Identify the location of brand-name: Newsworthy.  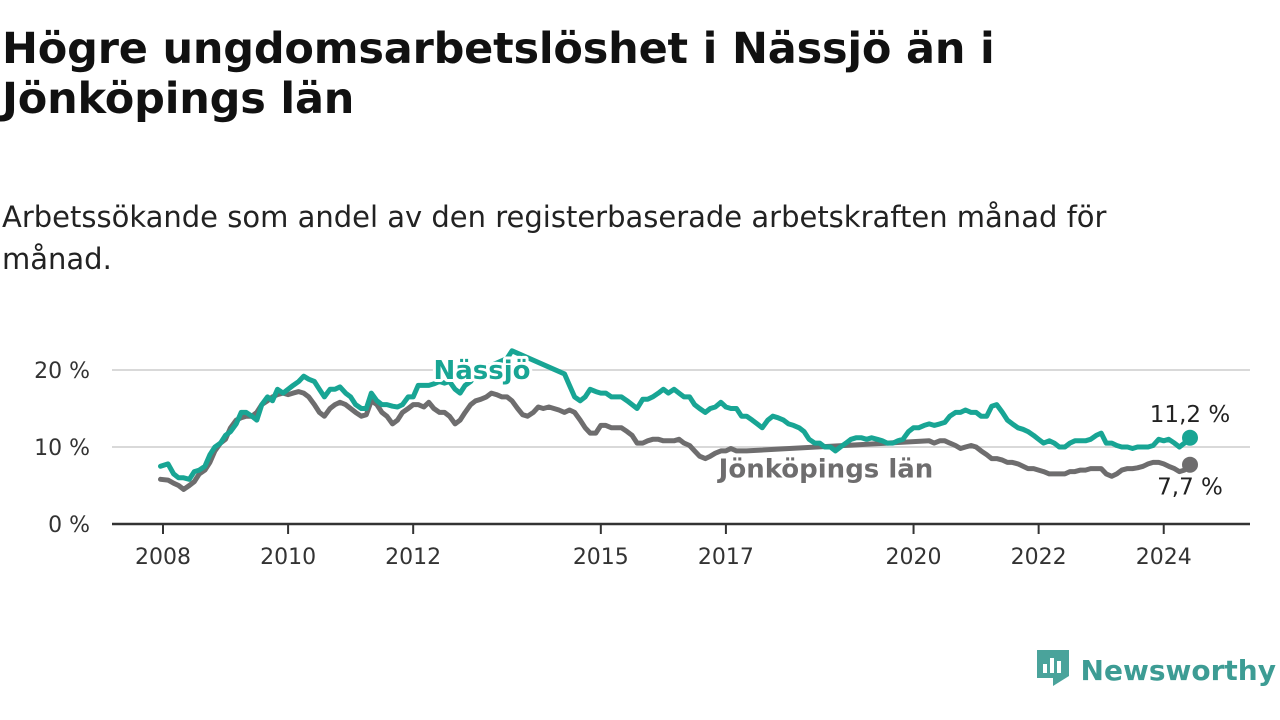
(1178, 670).